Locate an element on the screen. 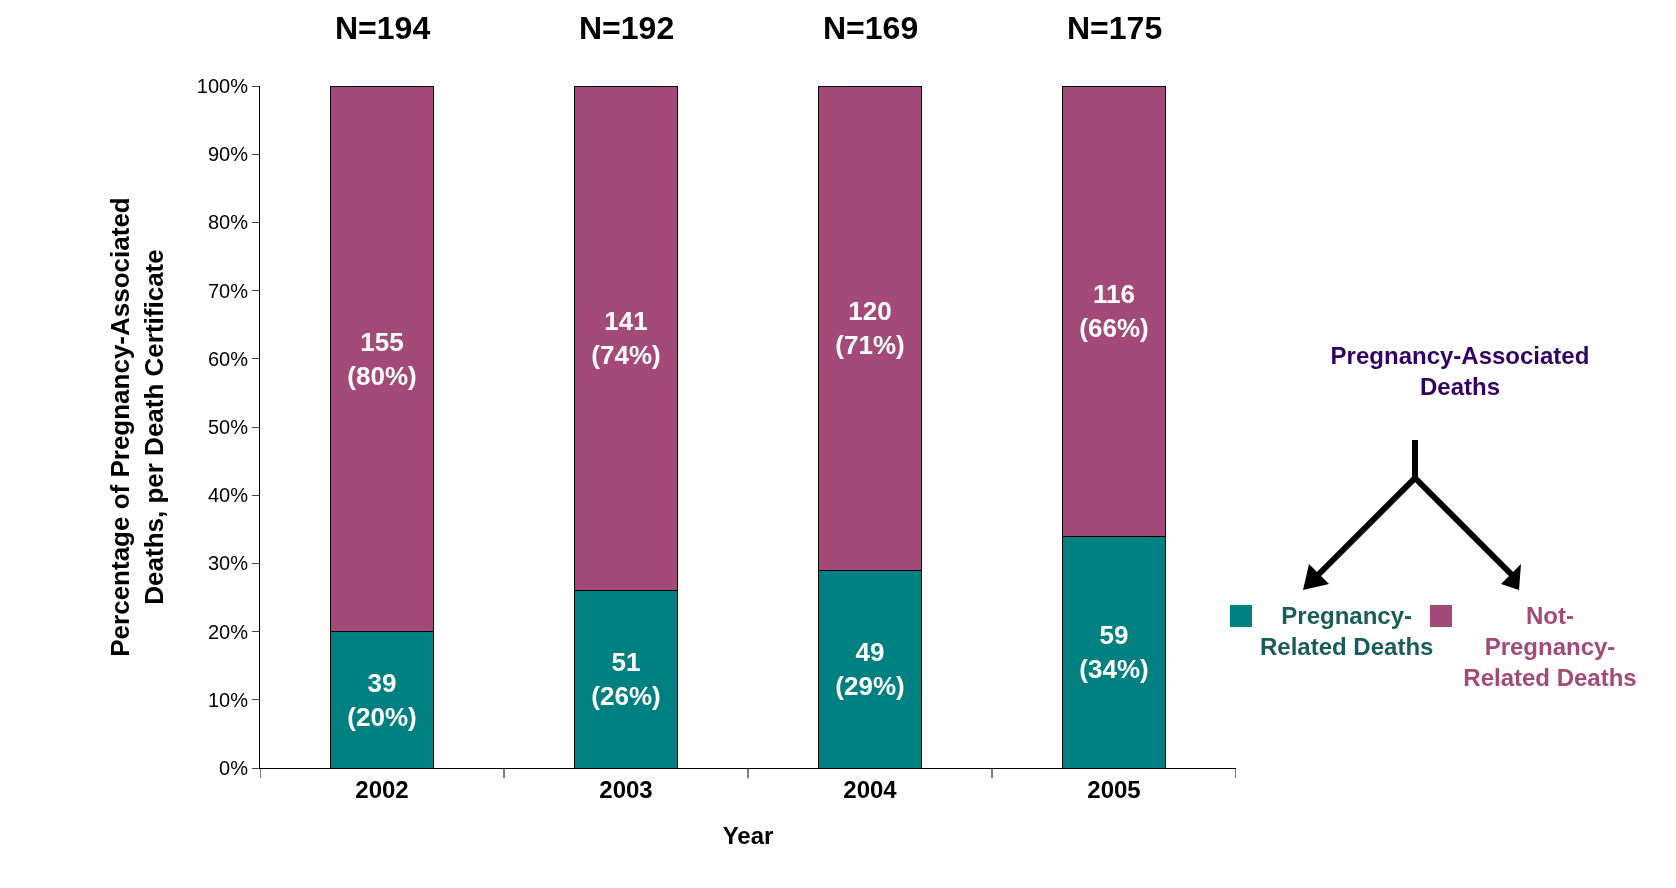 The image size is (1676, 888). x-tick-label: 2002 is located at coordinates (382, 789).